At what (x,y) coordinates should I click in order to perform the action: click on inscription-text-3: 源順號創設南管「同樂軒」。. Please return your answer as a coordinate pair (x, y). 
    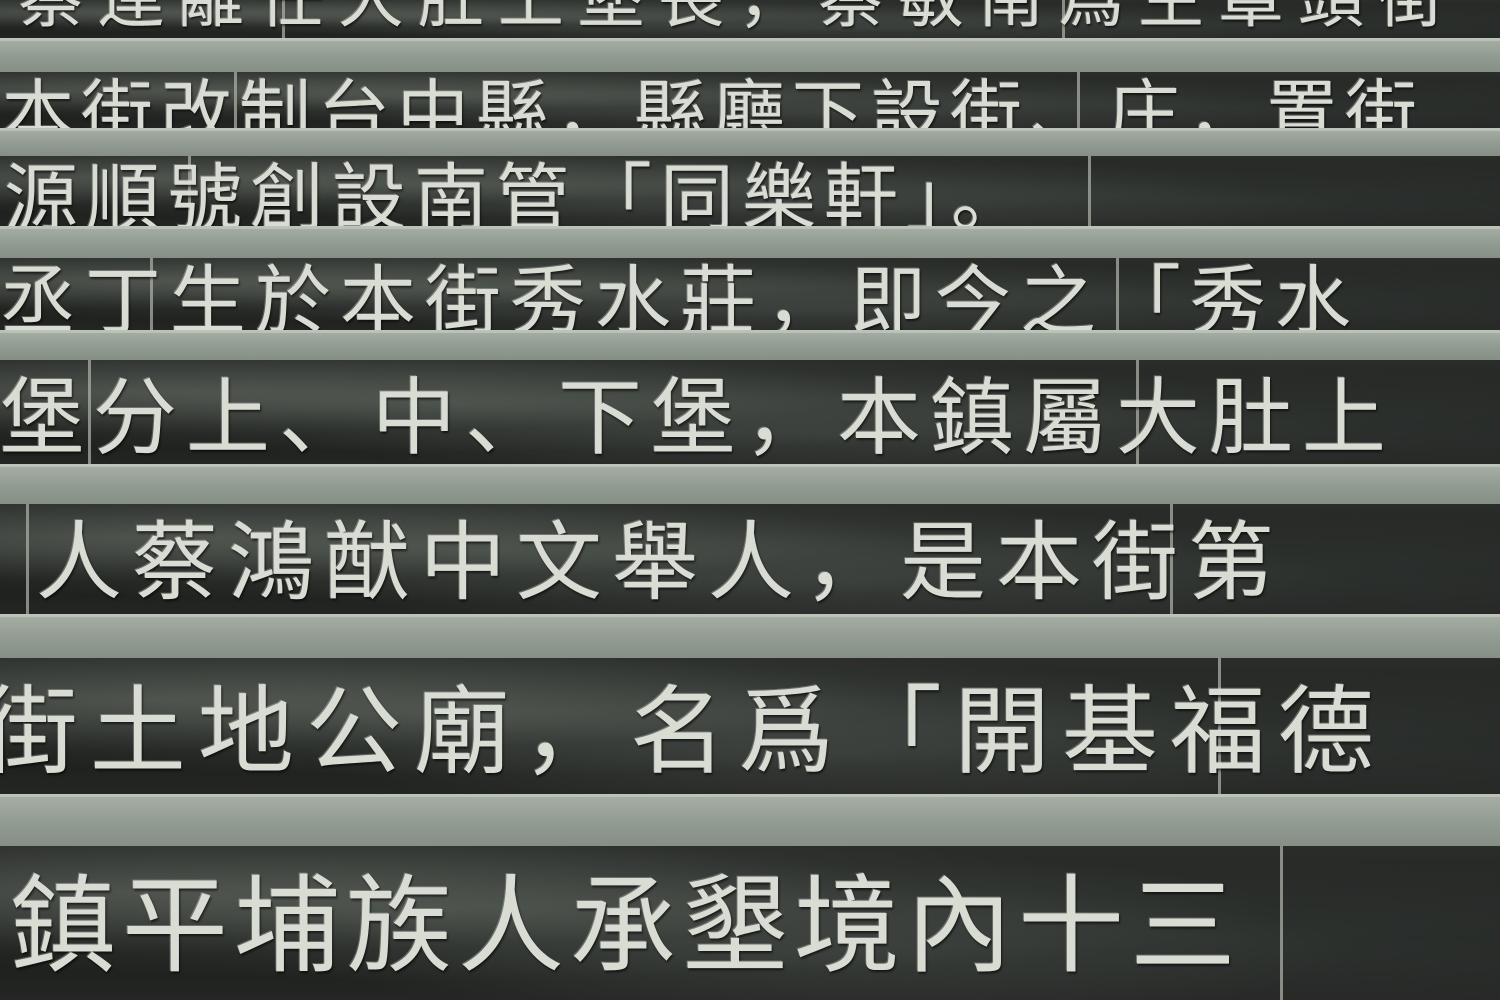
    Looking at the image, I should click on (518, 192).